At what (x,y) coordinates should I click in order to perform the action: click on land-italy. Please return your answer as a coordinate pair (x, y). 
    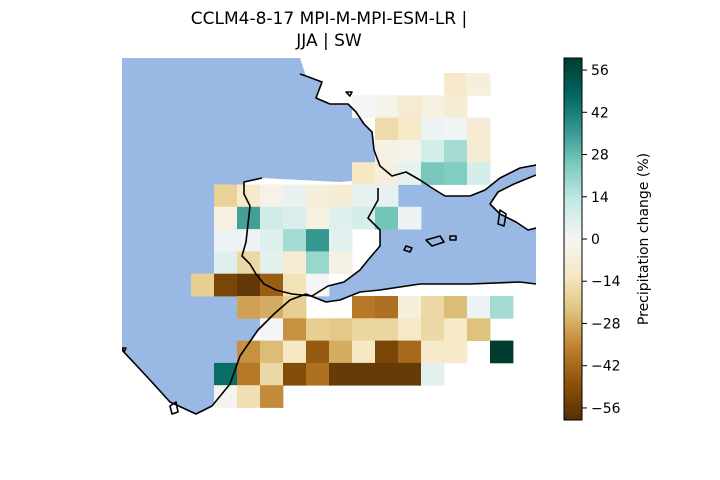
    Looking at the image, I should click on (513, 202).